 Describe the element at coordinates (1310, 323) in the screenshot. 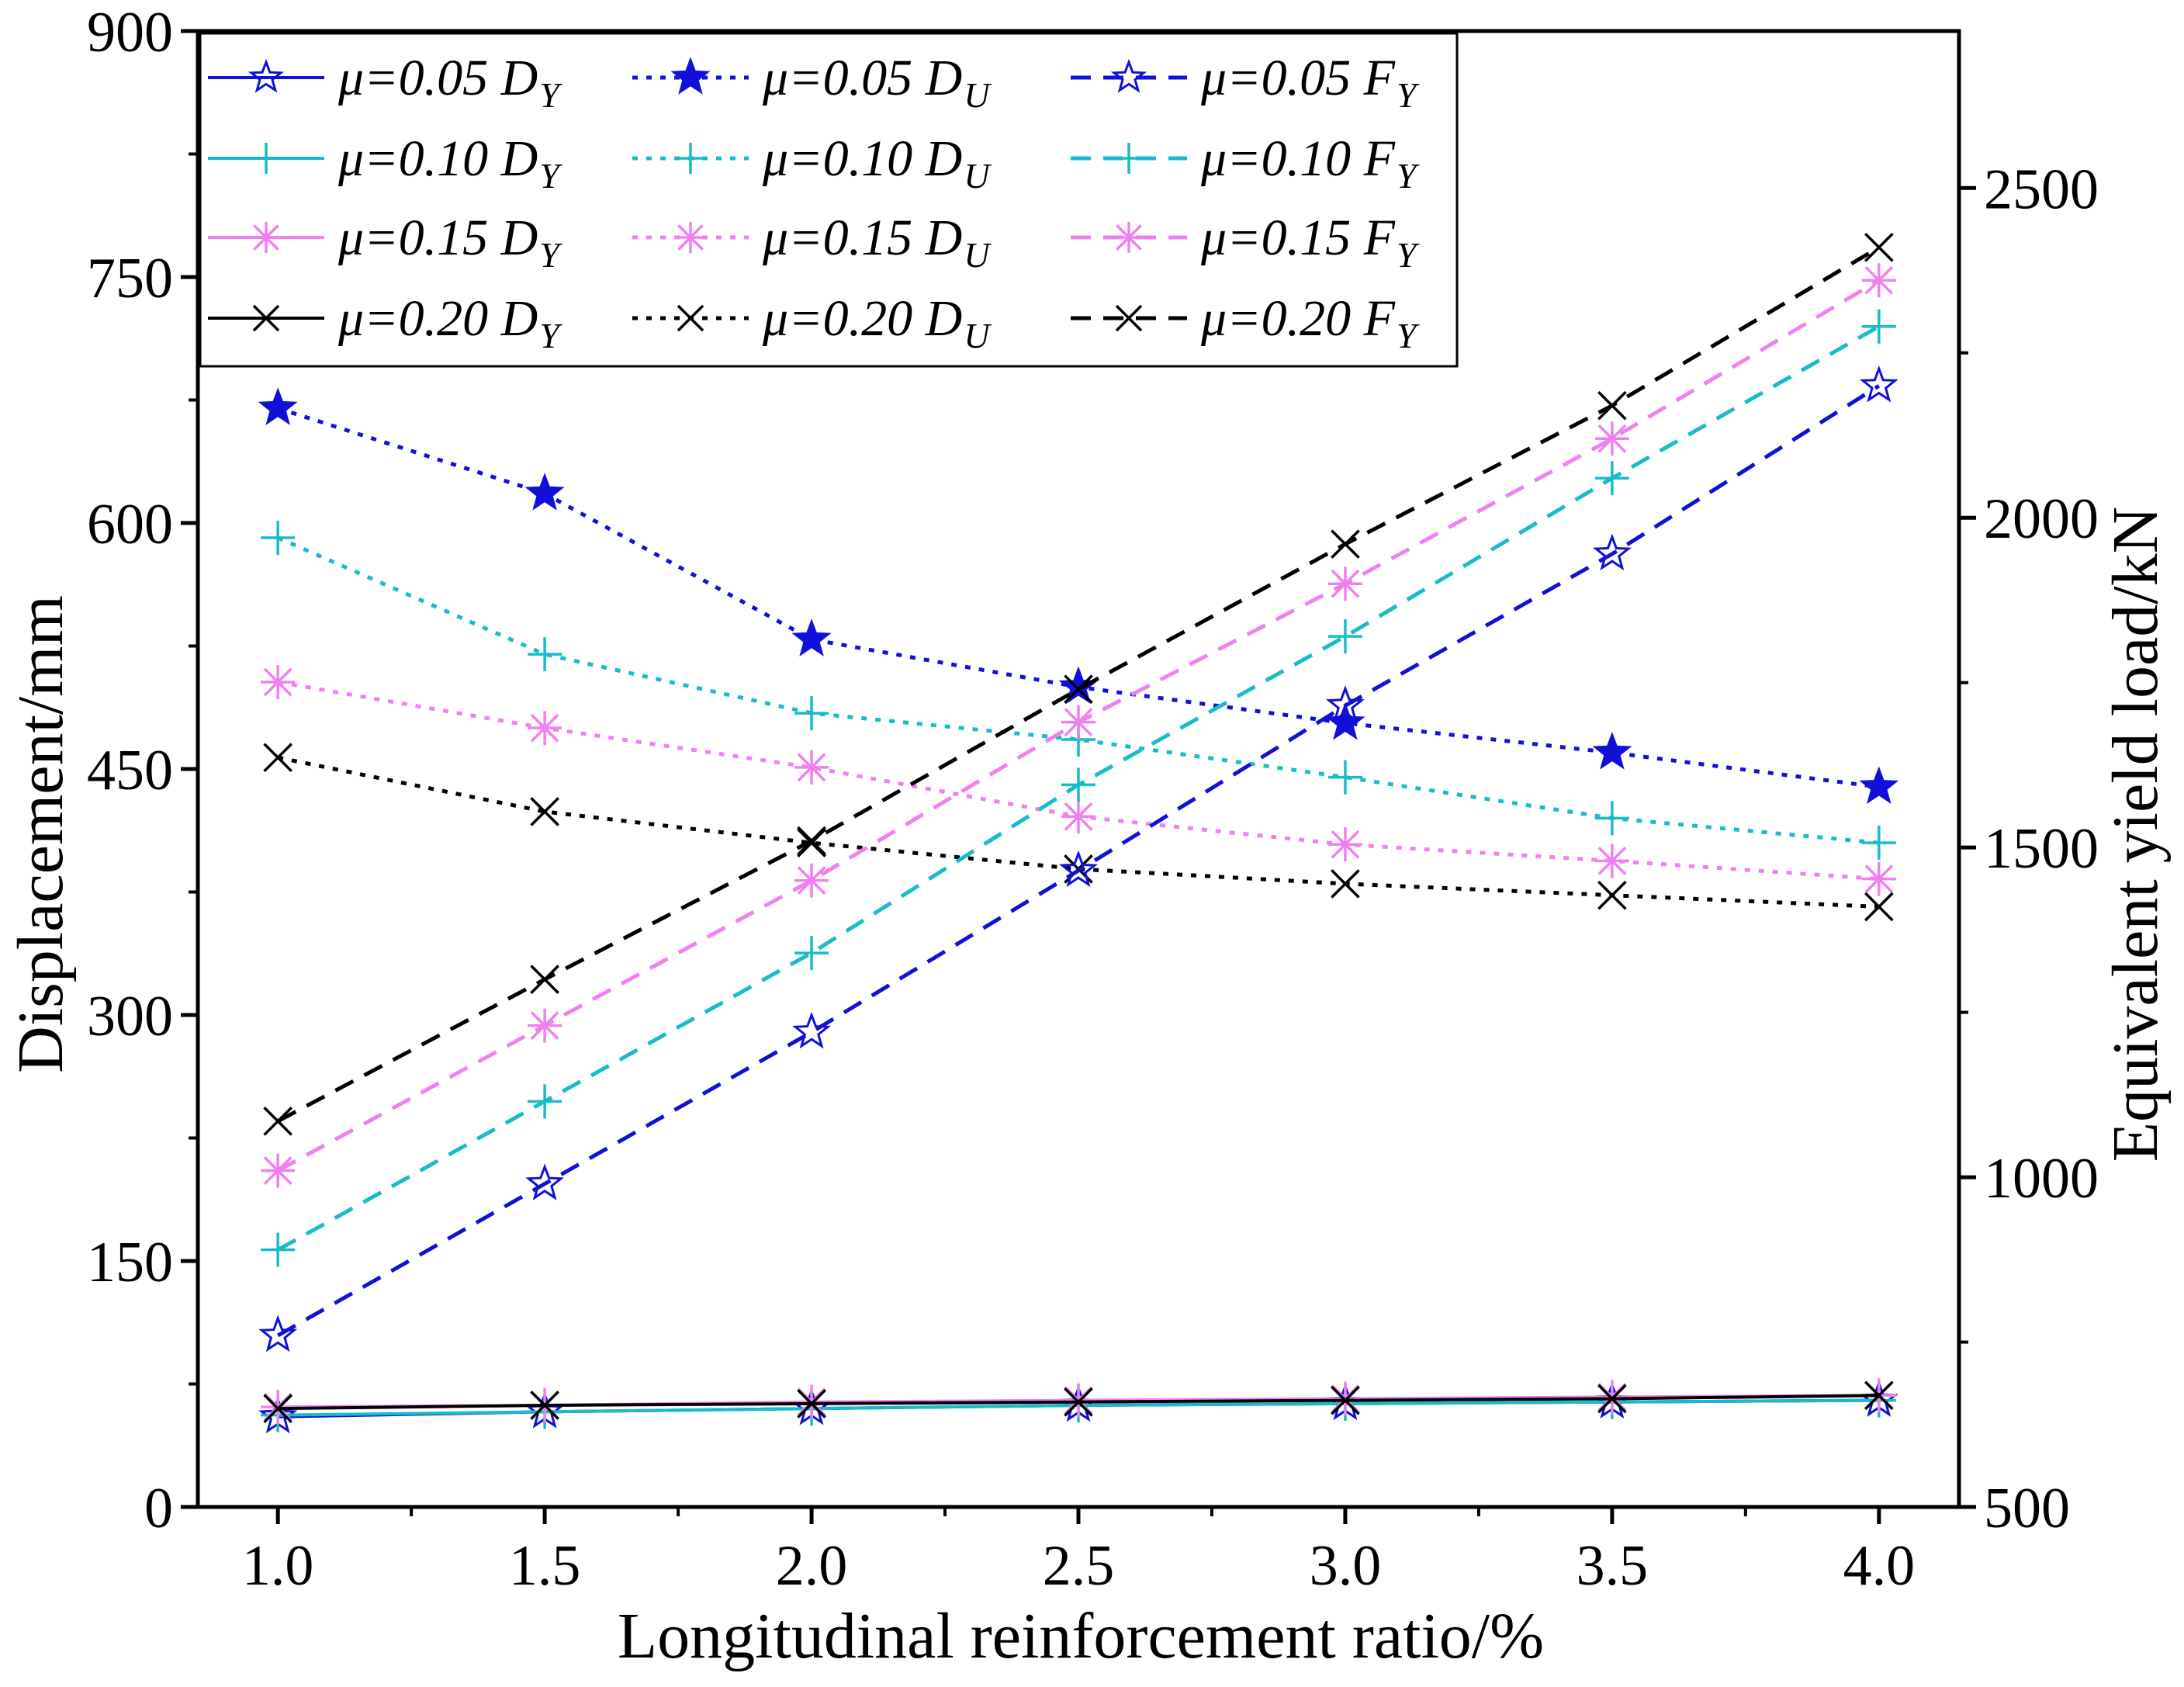

I see `legend-label-11: μ=0.20 FY` at that location.